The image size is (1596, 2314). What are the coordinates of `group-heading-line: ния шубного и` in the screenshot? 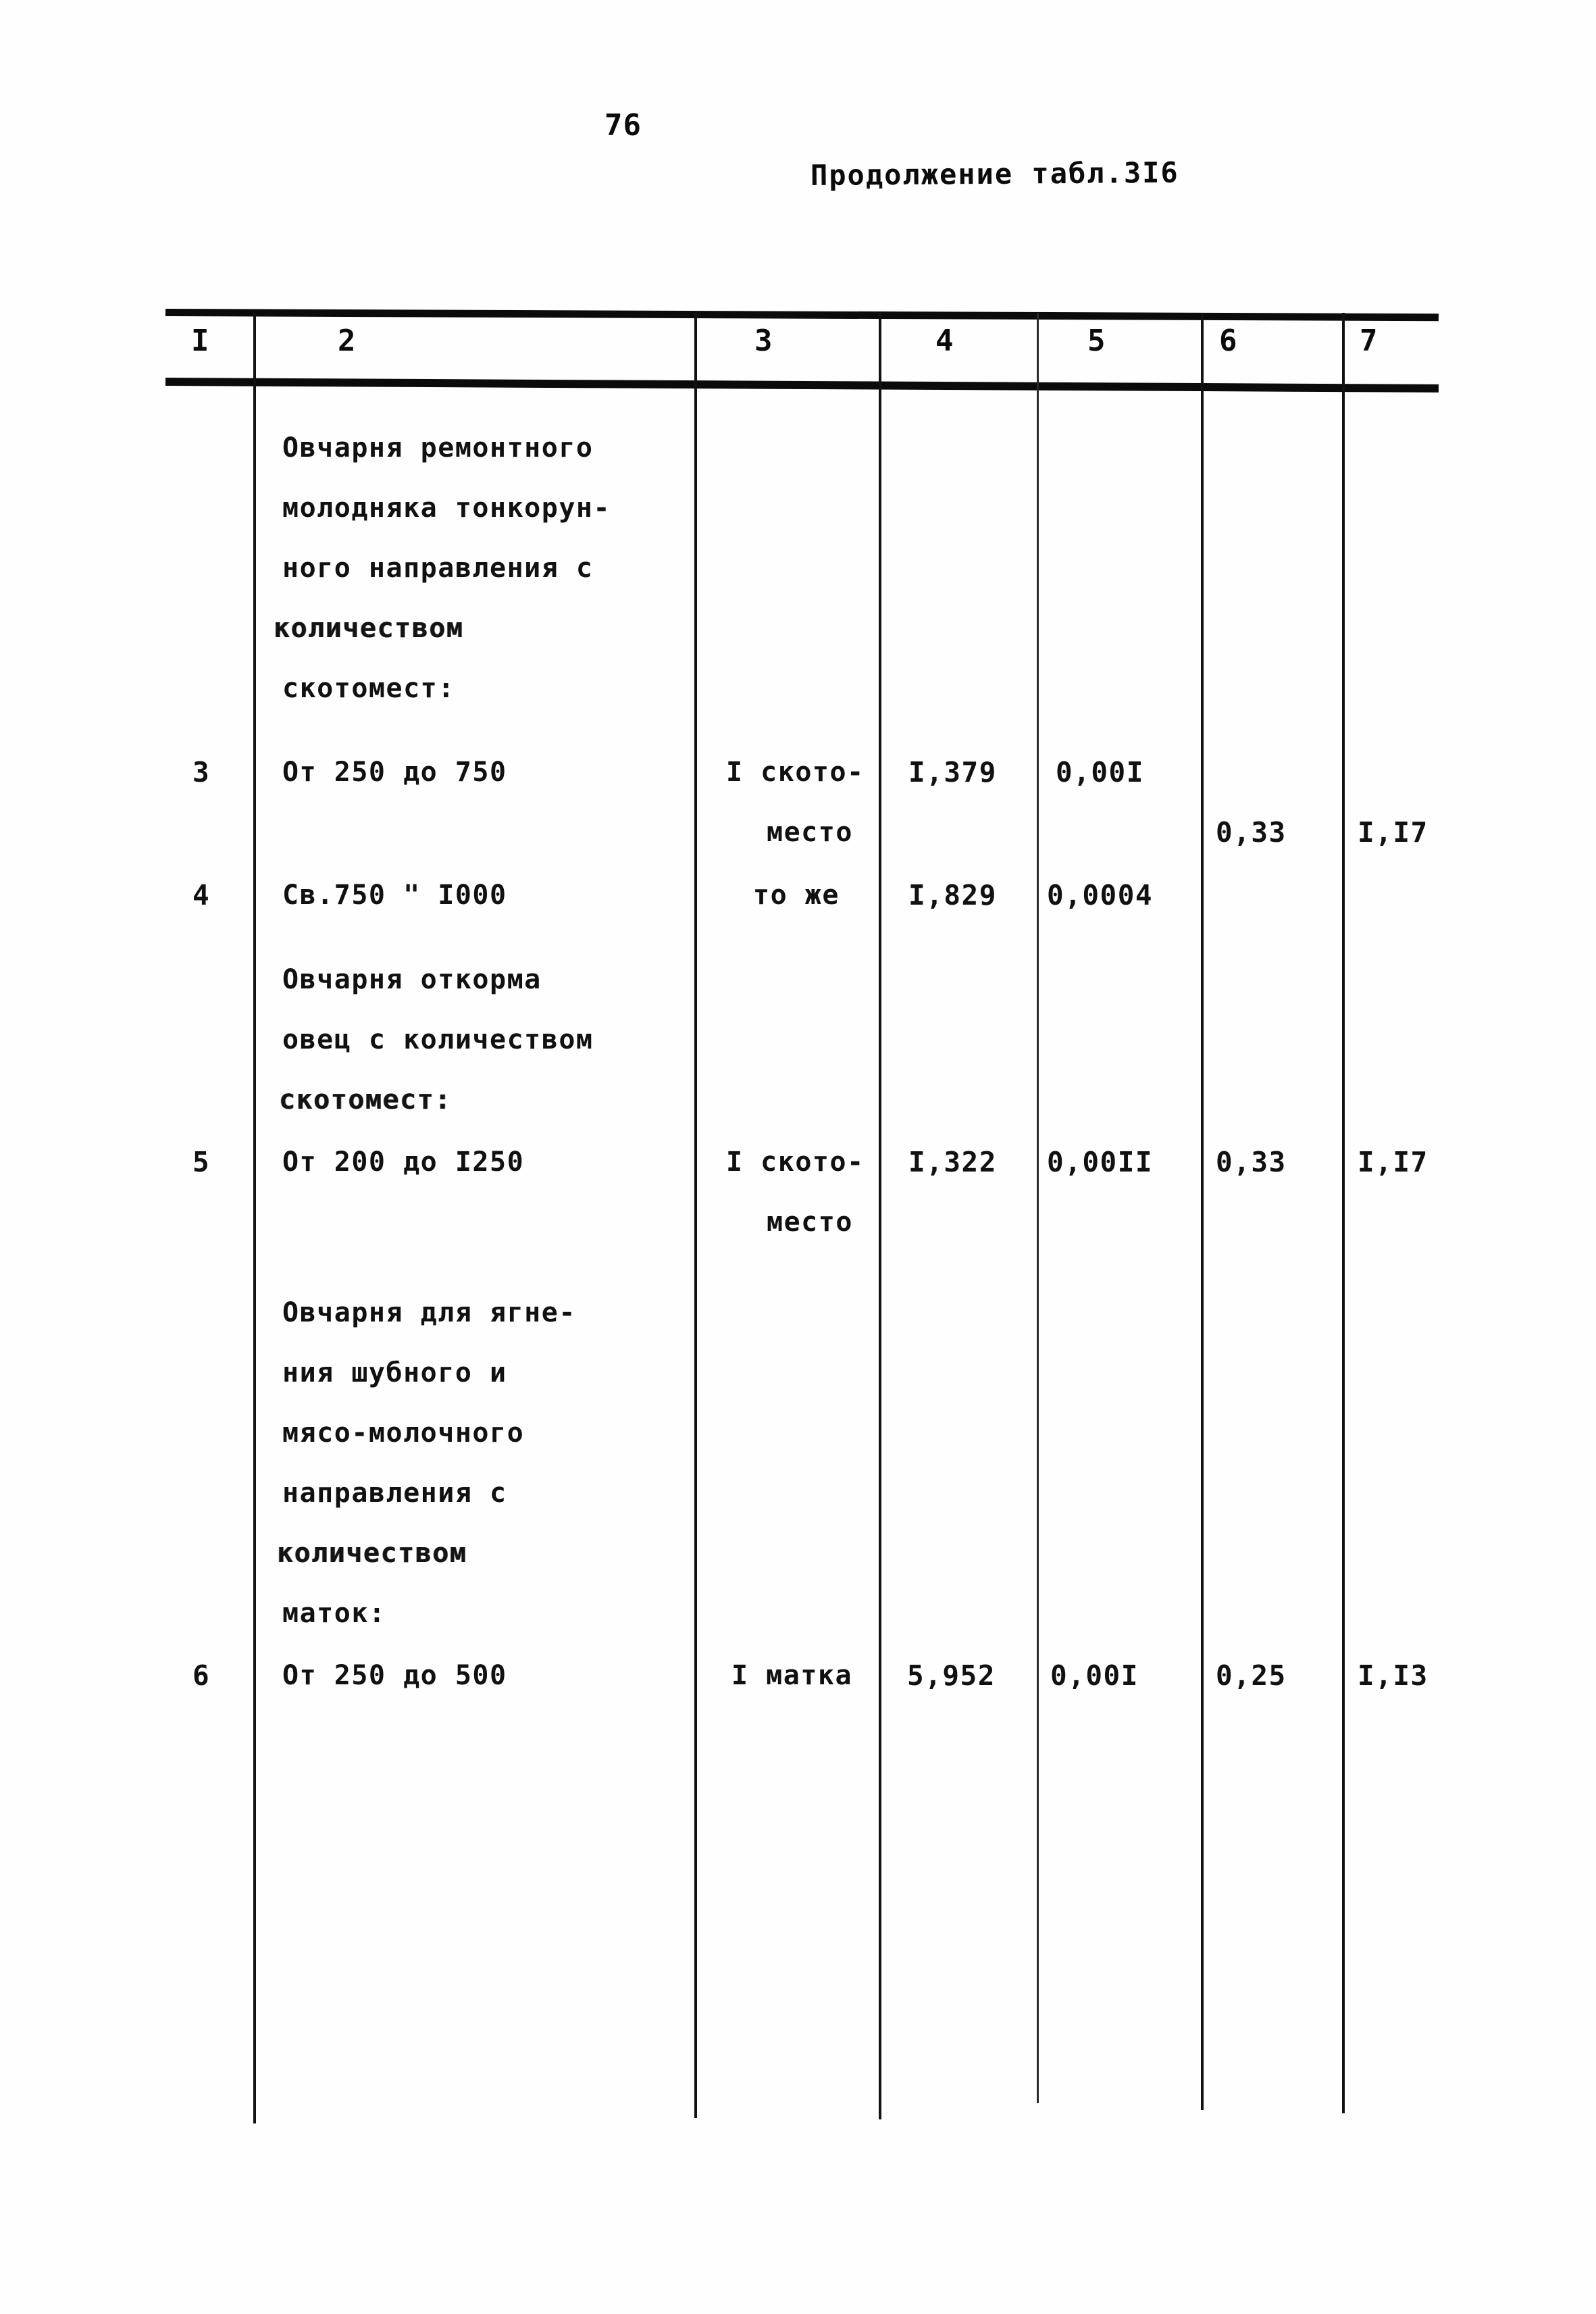 It's located at (394, 1373).